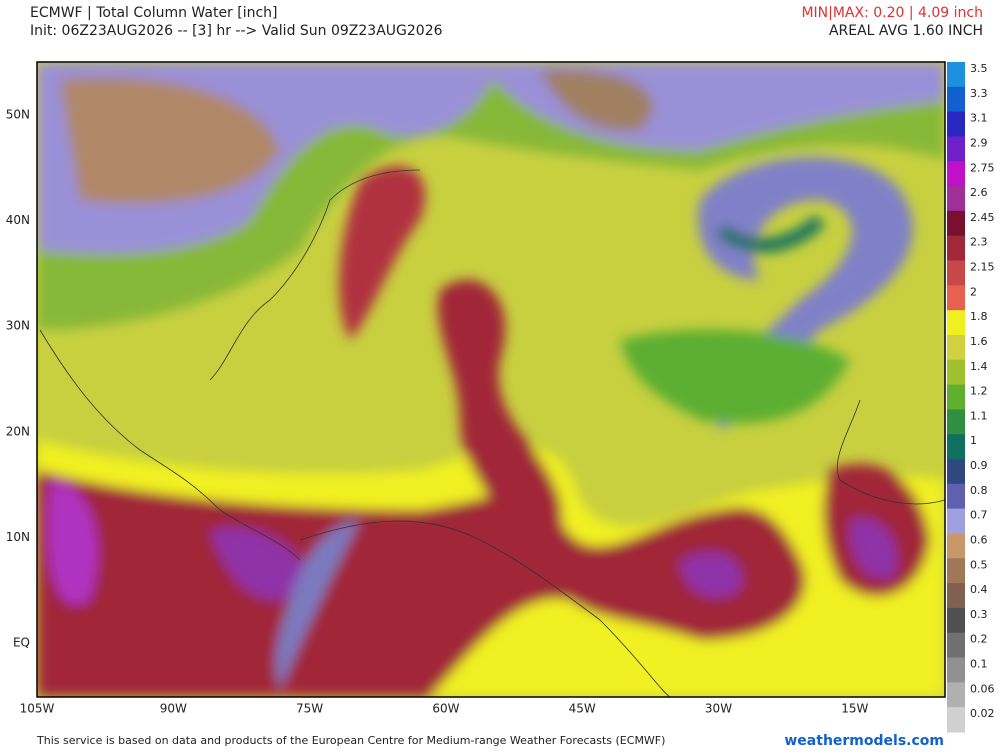 The height and width of the screenshot is (754, 1000). What do you see at coordinates (18, 537) in the screenshot?
I see `lat-label: 10N` at bounding box center [18, 537].